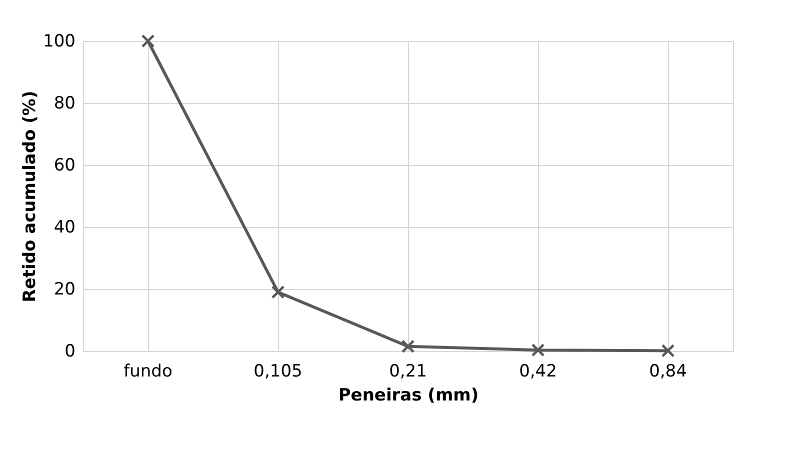 The width and height of the screenshot is (792, 475). I want to click on x-tick-label: 0,42, so click(538, 372).